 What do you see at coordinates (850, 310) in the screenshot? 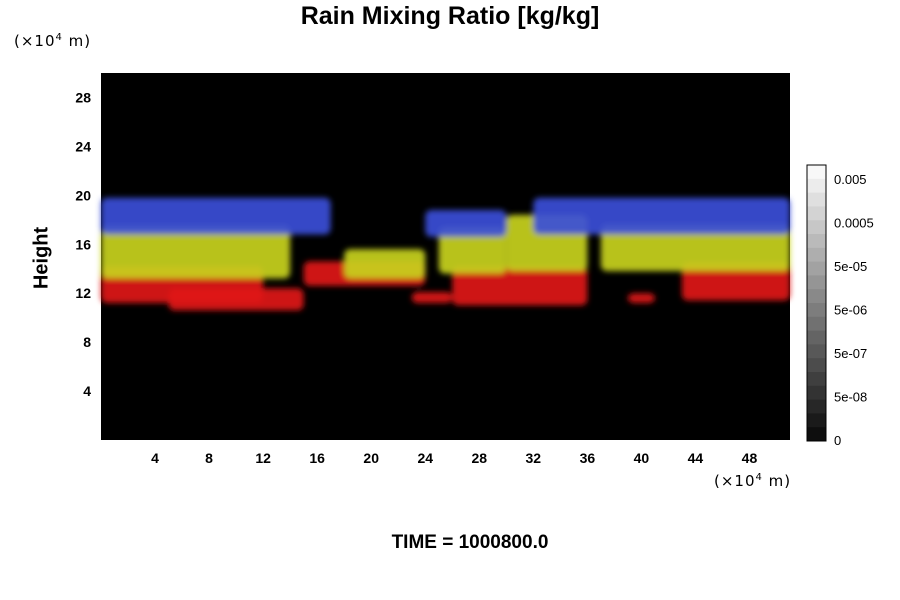
I see `colorbar-label: 5e-06` at bounding box center [850, 310].